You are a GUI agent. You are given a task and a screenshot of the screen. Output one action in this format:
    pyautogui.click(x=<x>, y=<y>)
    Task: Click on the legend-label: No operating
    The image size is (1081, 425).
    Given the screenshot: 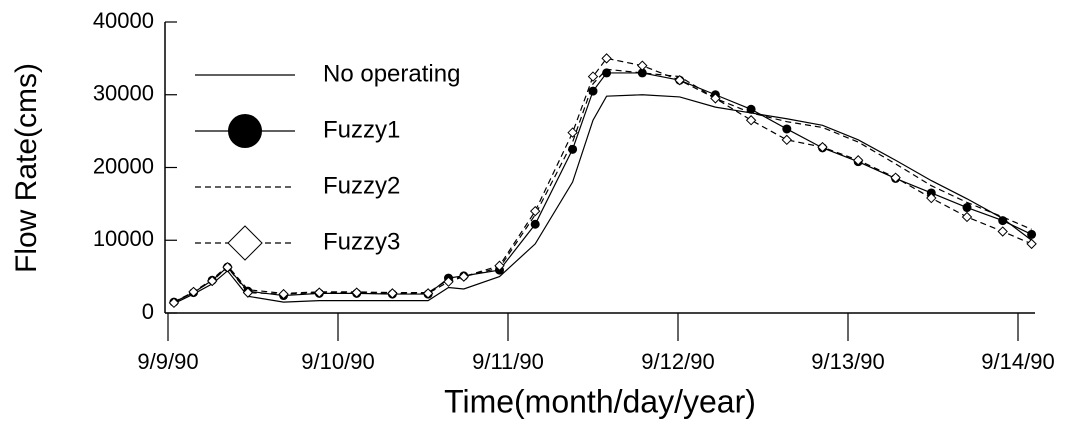 What is the action you would take?
    pyautogui.click(x=391, y=73)
    